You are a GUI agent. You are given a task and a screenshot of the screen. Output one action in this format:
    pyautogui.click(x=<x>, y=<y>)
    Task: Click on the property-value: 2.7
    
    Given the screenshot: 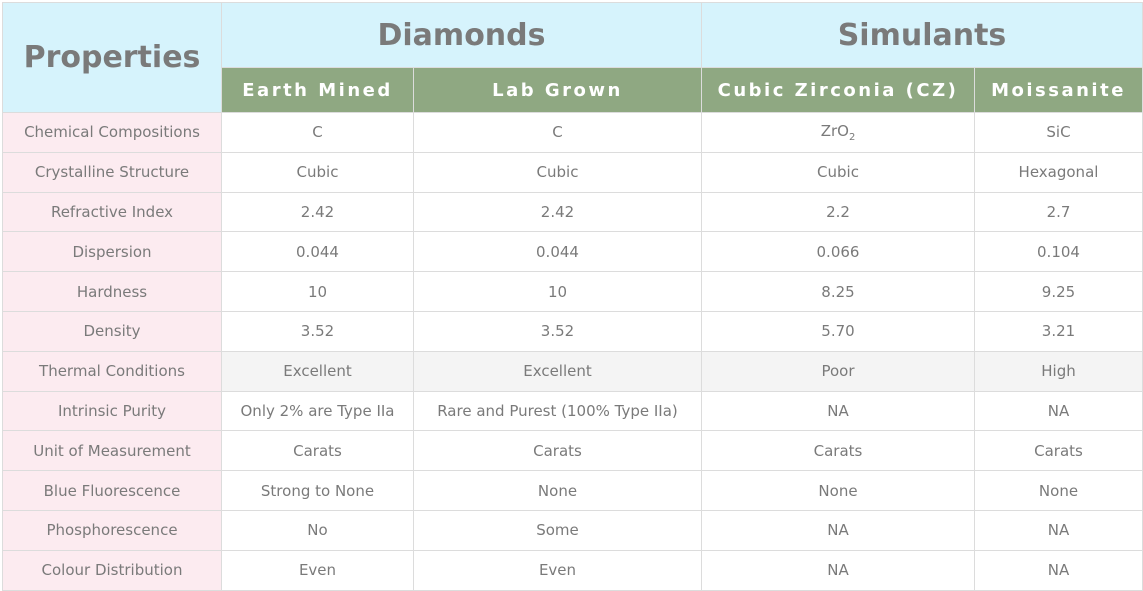 What is the action you would take?
    pyautogui.click(x=1058, y=212)
    